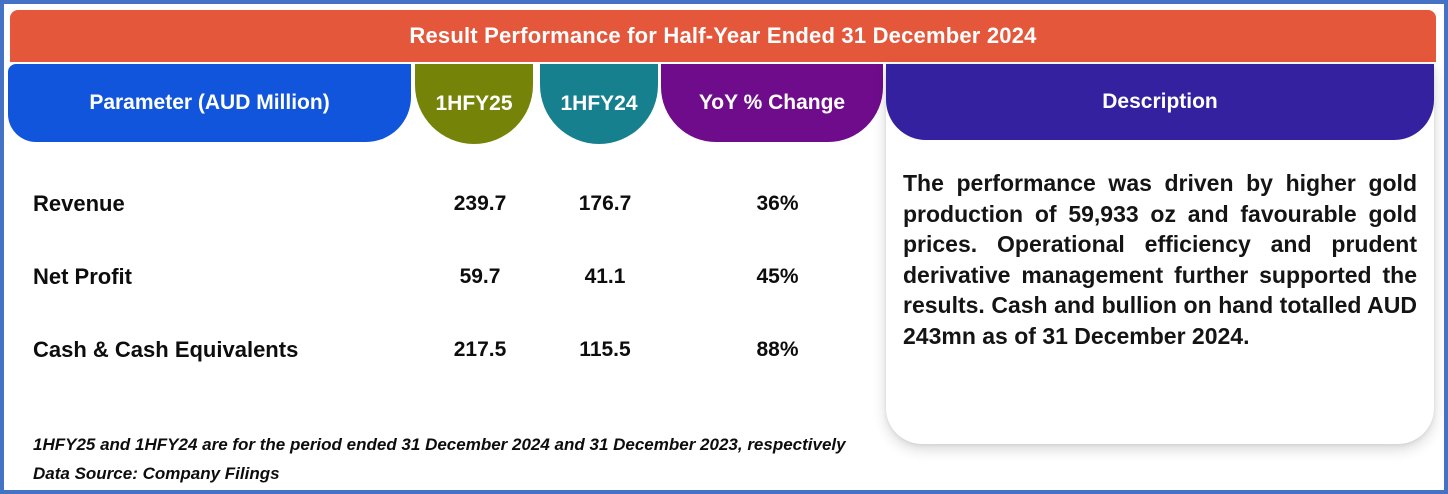 This screenshot has height=494, width=1448. I want to click on value-yoy-change: 88%, so click(777, 349).